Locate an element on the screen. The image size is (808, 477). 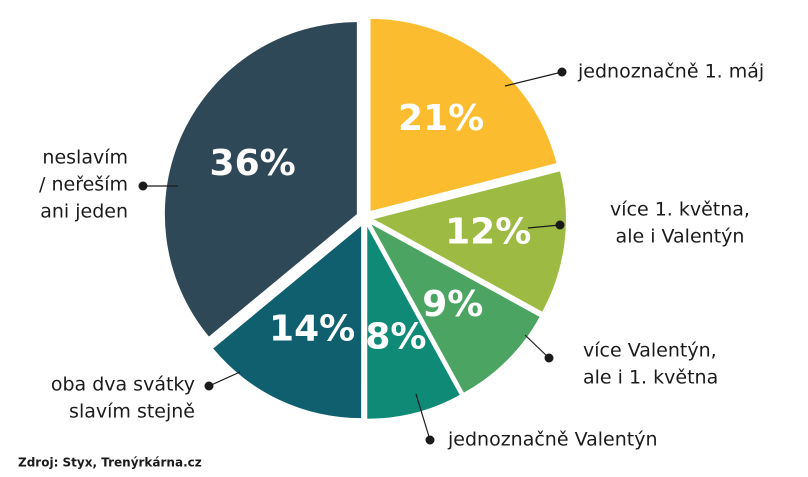
category-label: ale i 1. května is located at coordinates (650, 378).